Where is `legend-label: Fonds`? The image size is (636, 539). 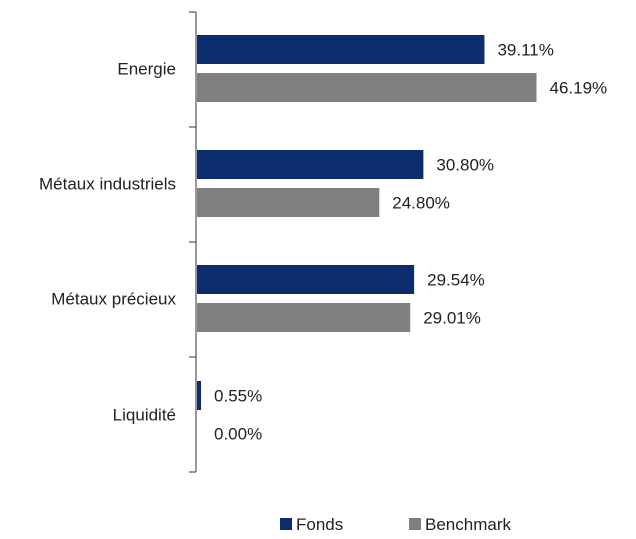 legend-label: Fonds is located at coordinates (319, 524).